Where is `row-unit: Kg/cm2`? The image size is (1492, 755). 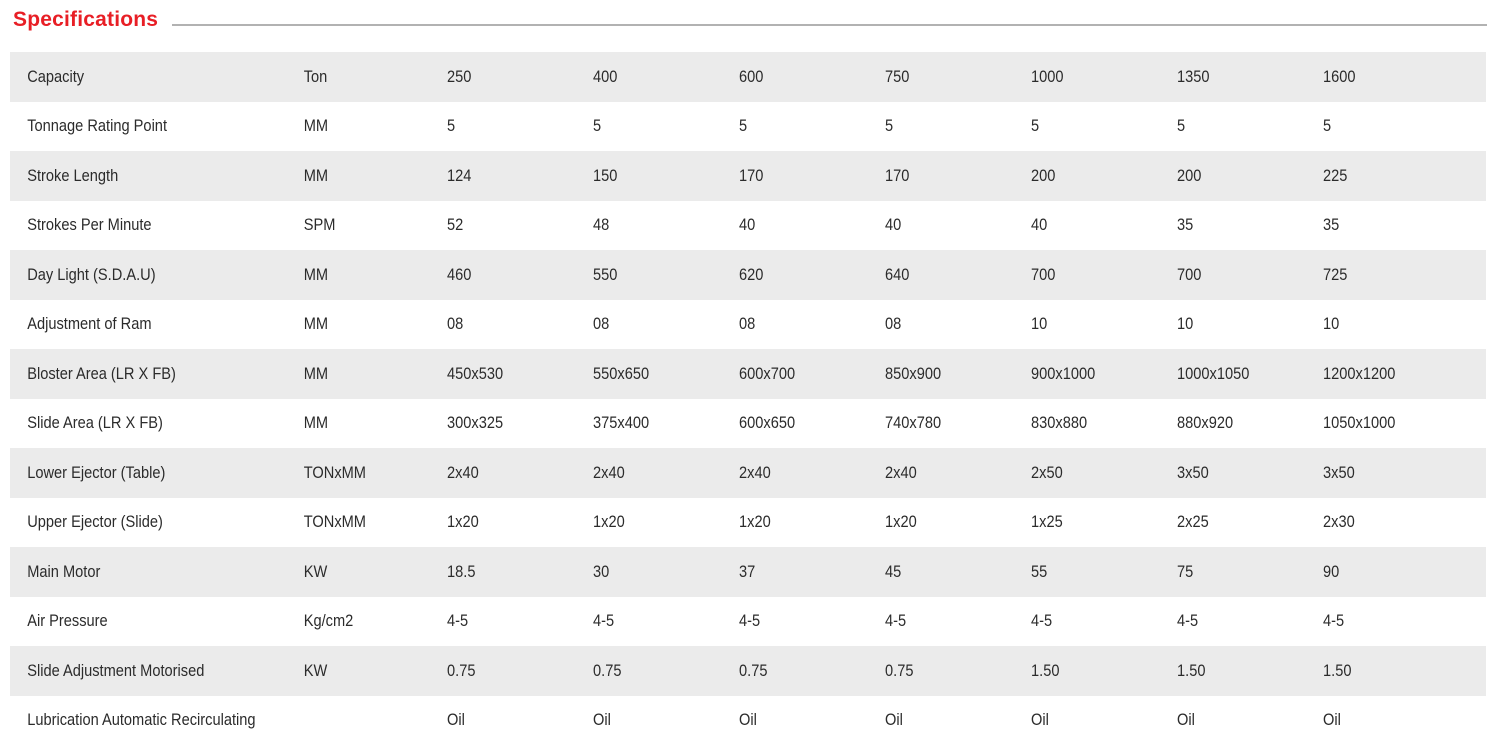
row-unit: Kg/cm2 is located at coordinates (328, 621).